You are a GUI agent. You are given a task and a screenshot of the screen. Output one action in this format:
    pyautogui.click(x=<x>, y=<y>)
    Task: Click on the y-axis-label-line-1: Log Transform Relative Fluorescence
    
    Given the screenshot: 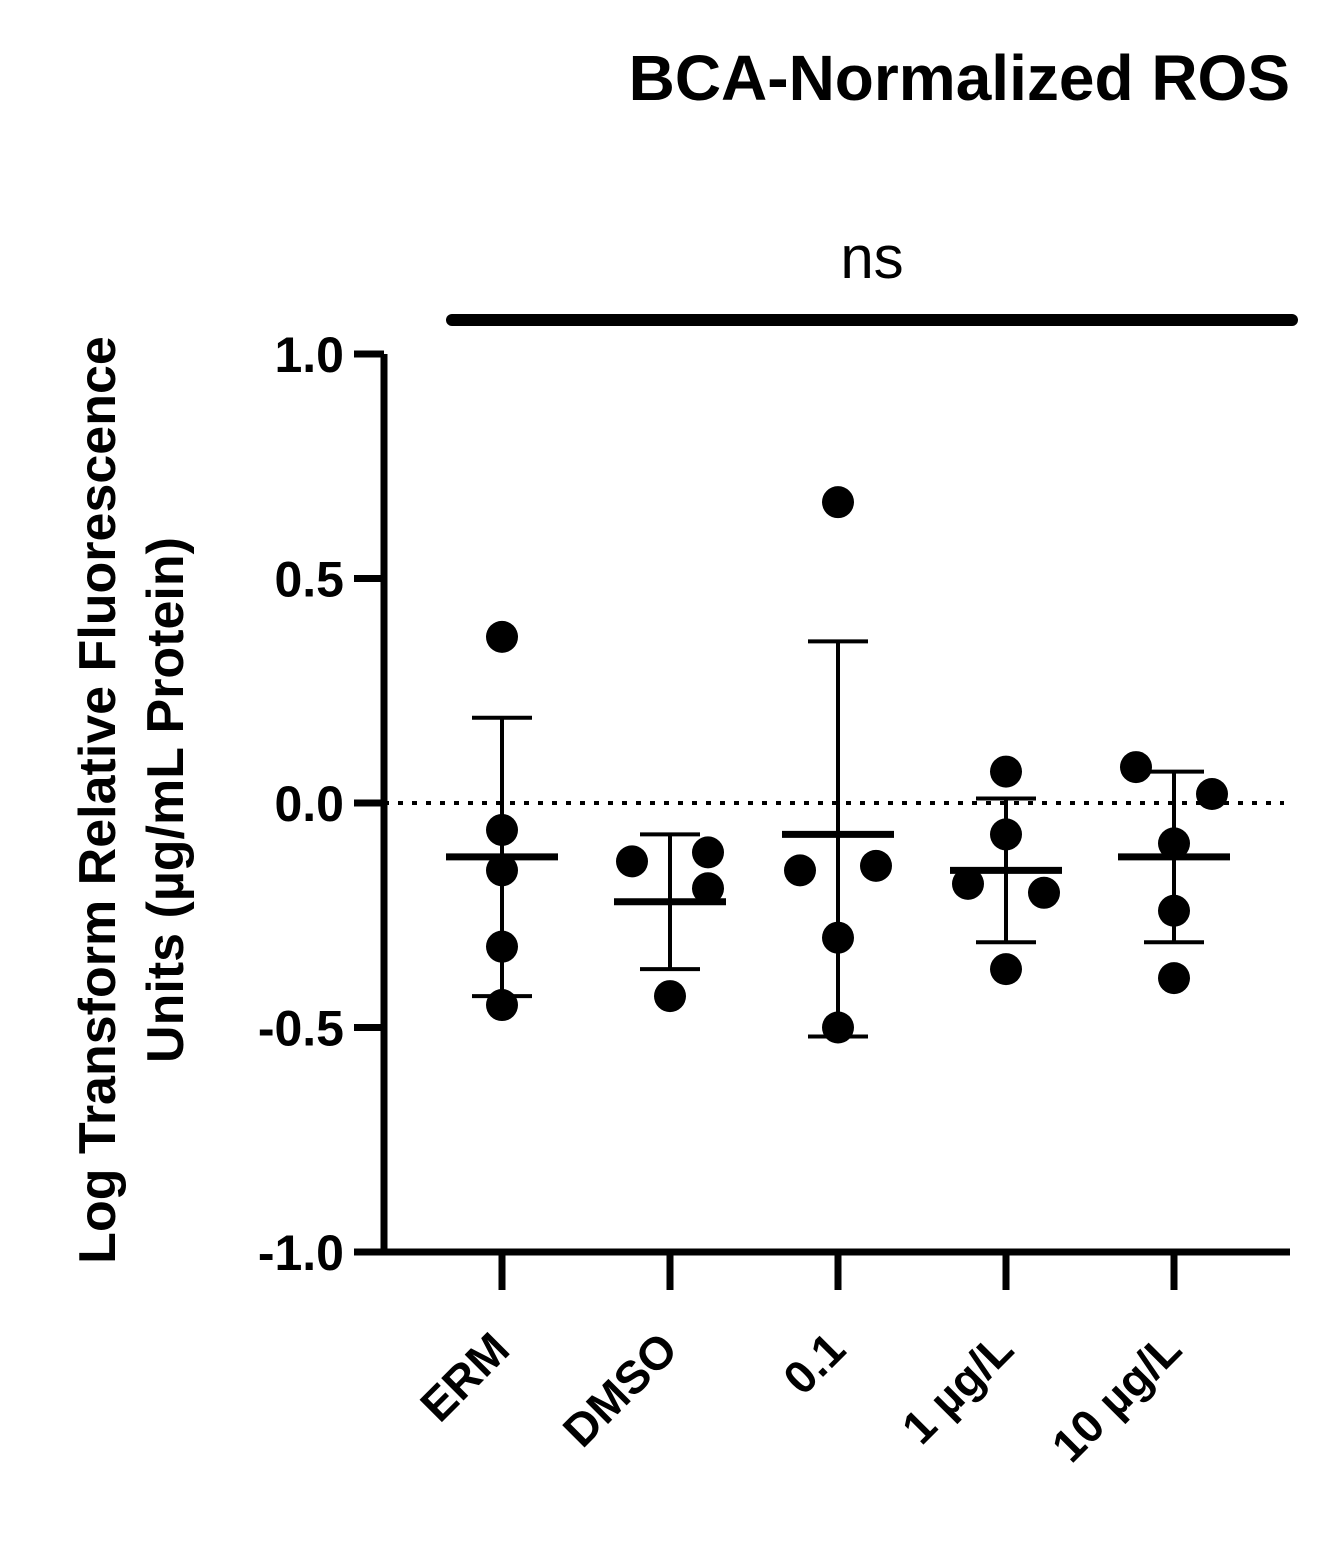 What is the action you would take?
    pyautogui.click(x=98, y=800)
    